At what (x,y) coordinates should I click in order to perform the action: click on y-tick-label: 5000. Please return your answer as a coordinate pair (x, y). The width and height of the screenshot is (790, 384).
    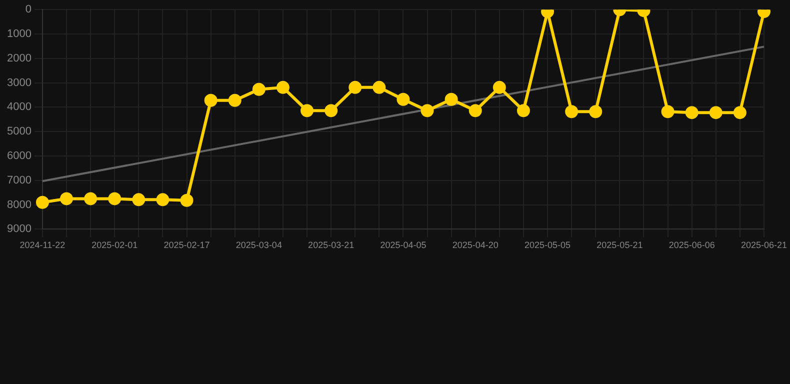
    Looking at the image, I should click on (19, 132).